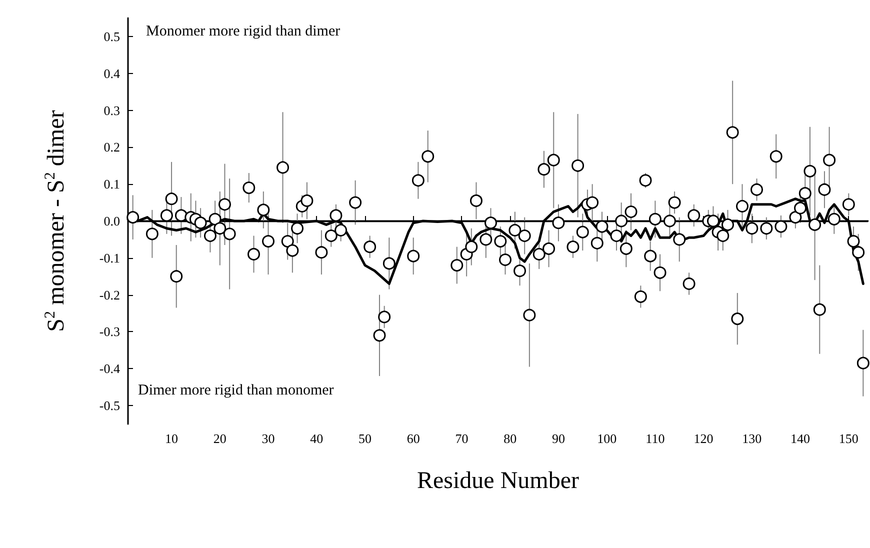 The width and height of the screenshot is (870, 548). Describe the element at coordinates (112, 147) in the screenshot. I see `y-tick-label: 0.2` at that location.